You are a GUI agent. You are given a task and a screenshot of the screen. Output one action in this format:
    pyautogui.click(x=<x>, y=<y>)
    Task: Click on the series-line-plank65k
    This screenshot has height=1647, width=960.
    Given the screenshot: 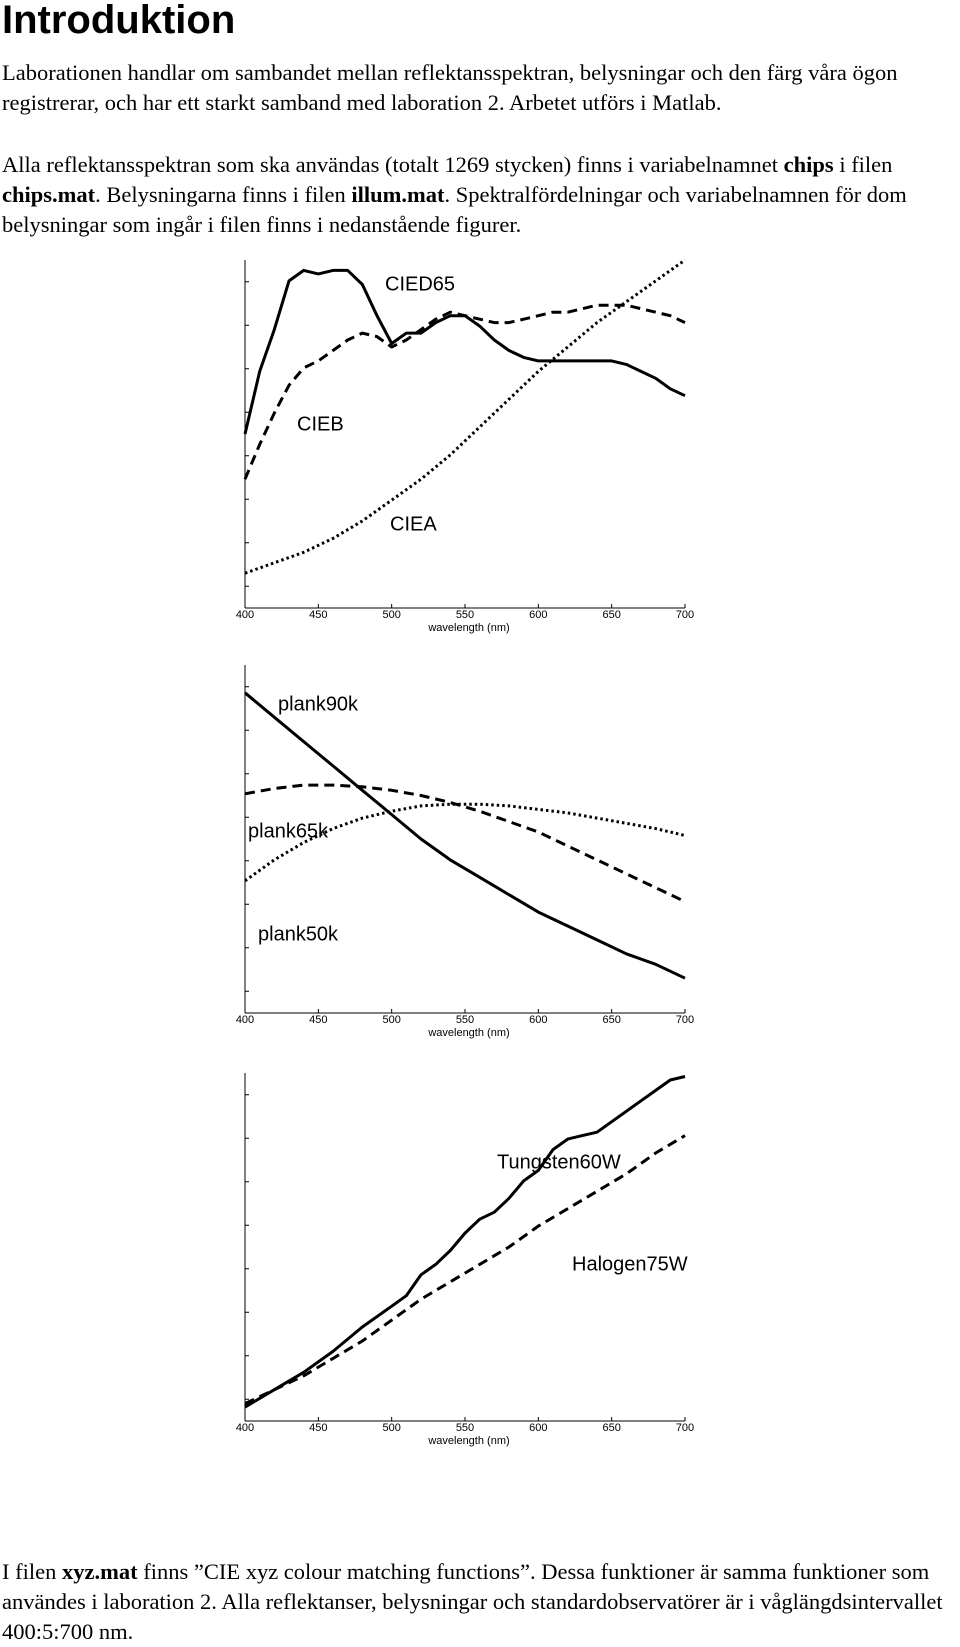 What is the action you would take?
    pyautogui.click(x=465, y=843)
    